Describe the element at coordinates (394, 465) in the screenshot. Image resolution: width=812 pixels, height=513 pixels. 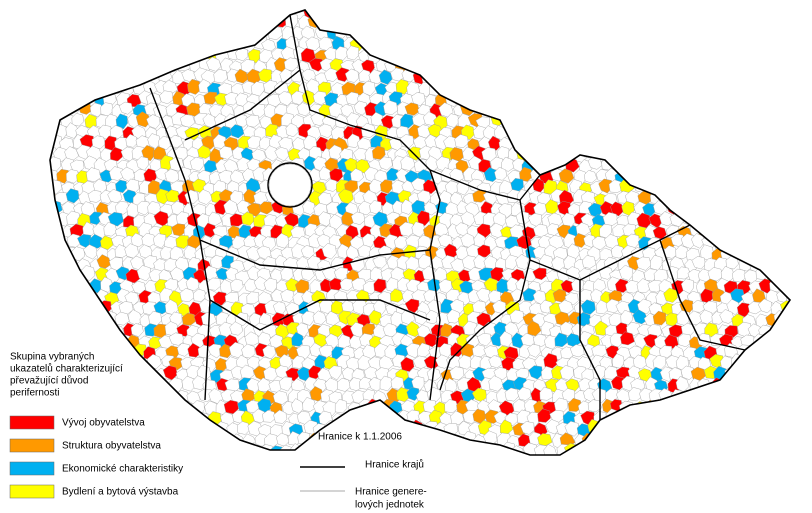
I see `boundary-label: Hranice krajů` at that location.